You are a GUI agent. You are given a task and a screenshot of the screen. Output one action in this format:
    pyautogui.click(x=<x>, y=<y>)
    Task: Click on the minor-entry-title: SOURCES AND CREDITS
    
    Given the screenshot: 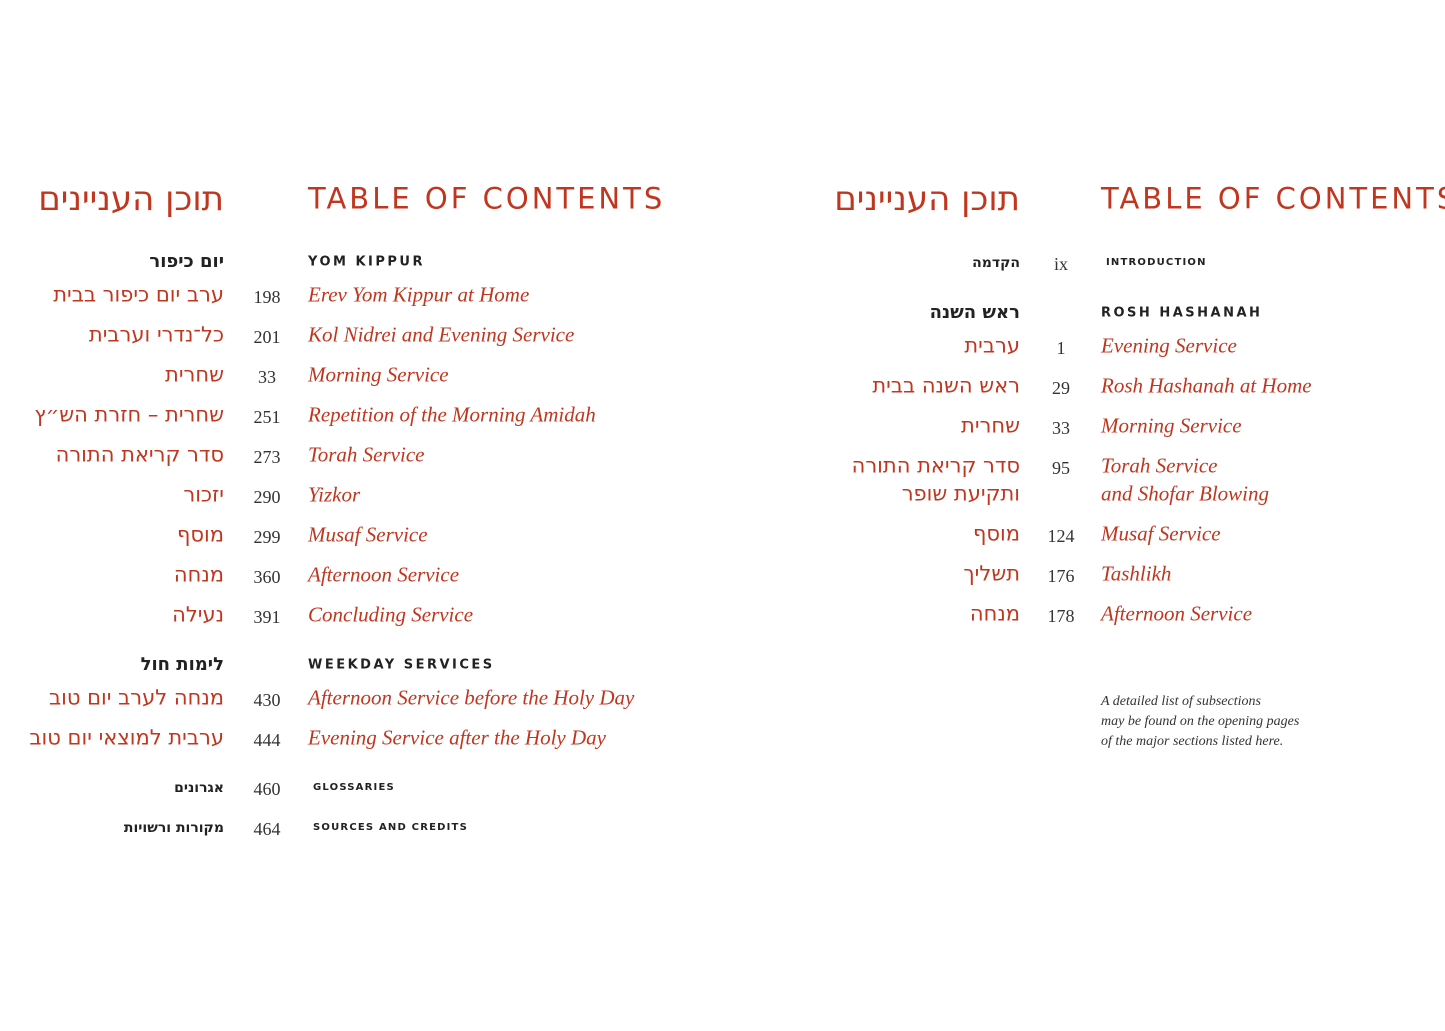 What is the action you would take?
    pyautogui.click(x=390, y=827)
    